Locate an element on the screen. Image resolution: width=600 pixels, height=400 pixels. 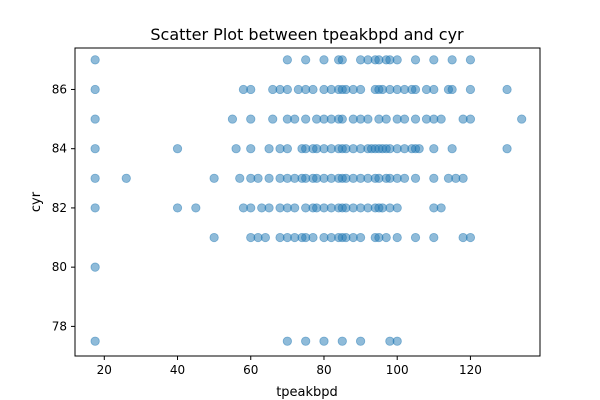
x-tick-label: 60 is located at coordinates (250, 370).